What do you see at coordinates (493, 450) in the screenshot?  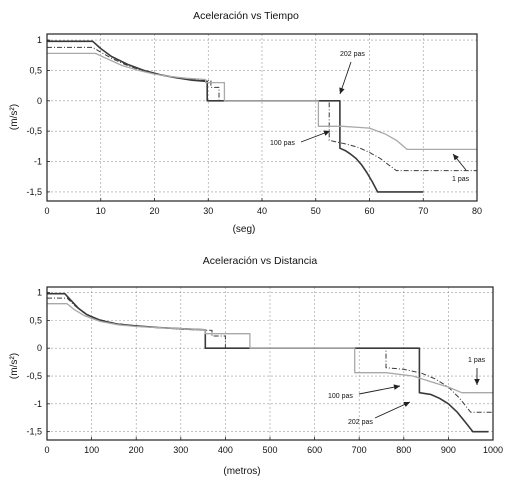 I see `x-tick-label: 1000` at bounding box center [493, 450].